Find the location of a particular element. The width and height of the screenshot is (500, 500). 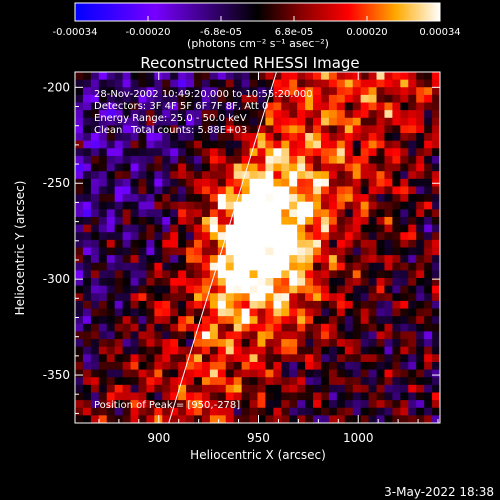

colorbar-tick-label: 0.00020 is located at coordinates (366, 32).